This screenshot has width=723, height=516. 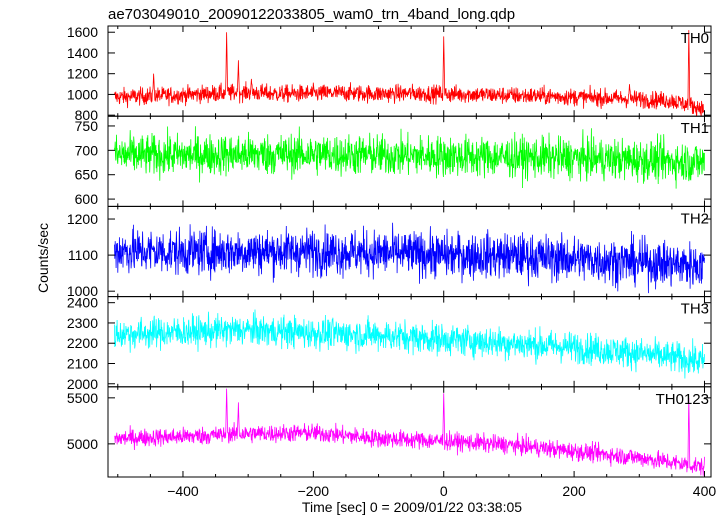 What do you see at coordinates (43, 258) in the screenshot?
I see `y-axis-label: Counts/sec` at bounding box center [43, 258].